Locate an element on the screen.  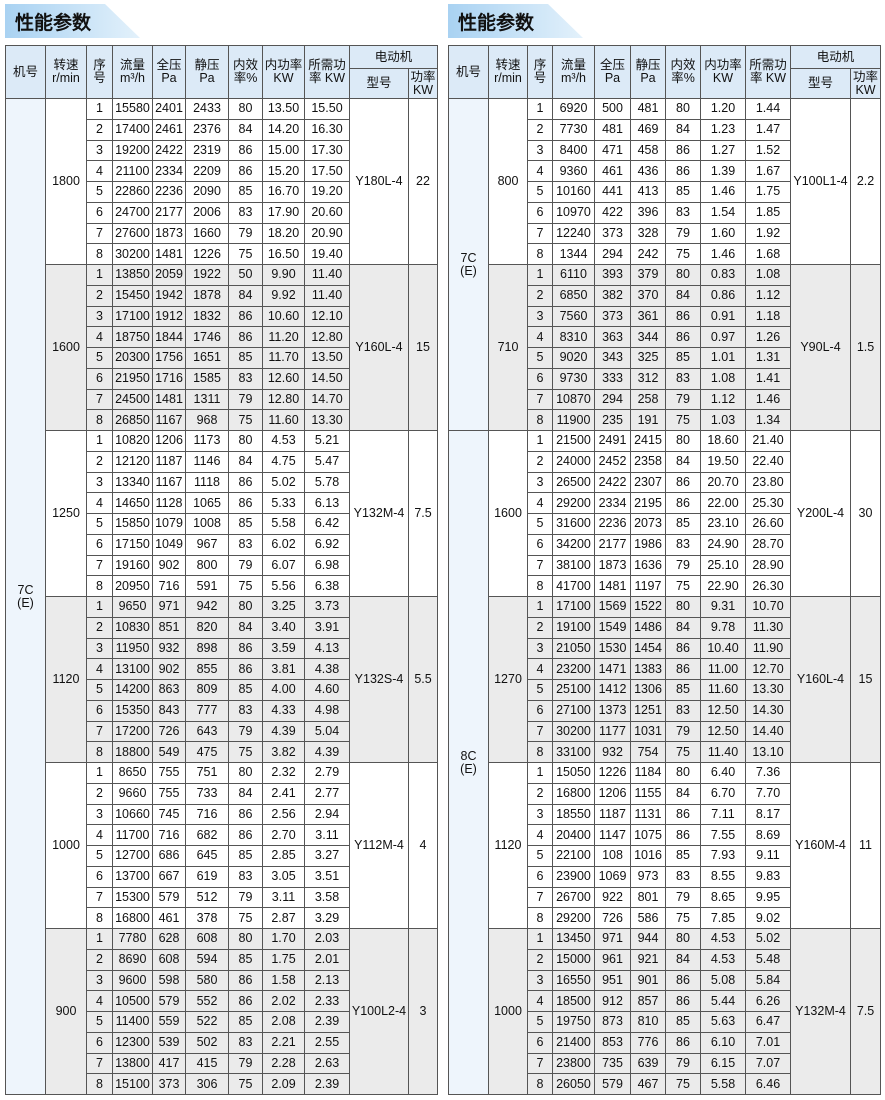
data-cell: 11900 is located at coordinates (573, 420).